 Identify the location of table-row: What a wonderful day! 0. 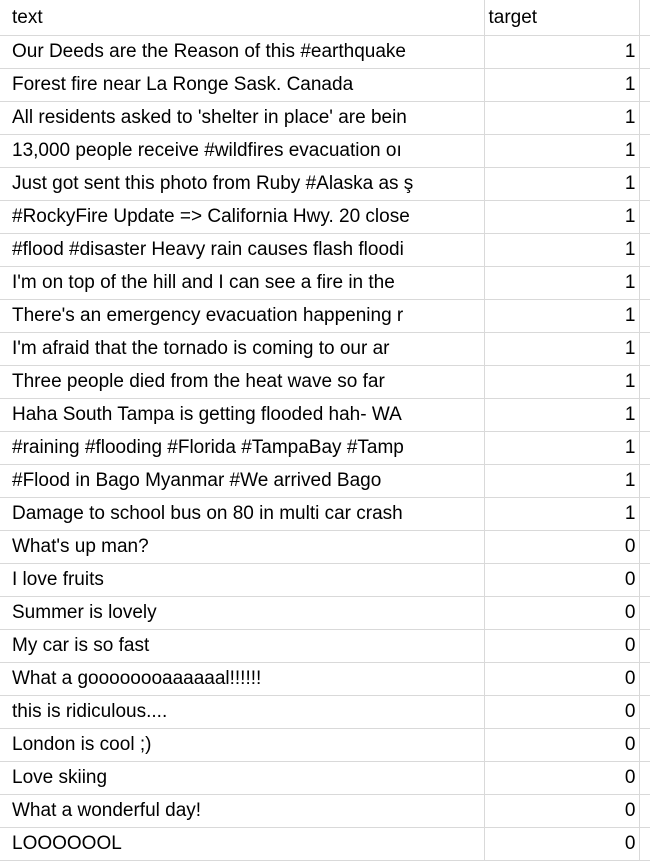
(325, 811).